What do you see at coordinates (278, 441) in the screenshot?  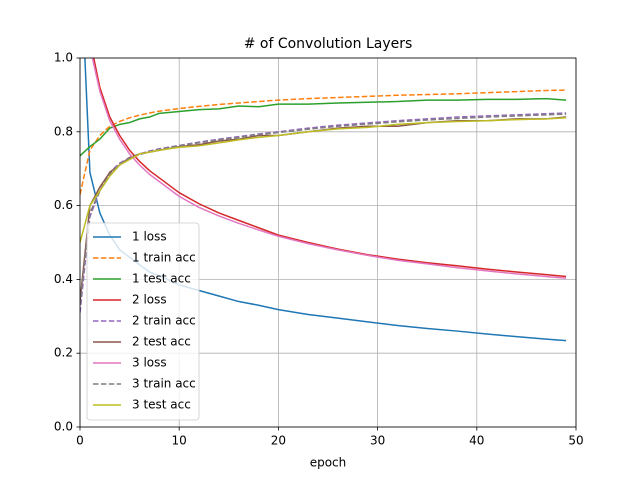 I see `x-tick-label: 20` at bounding box center [278, 441].